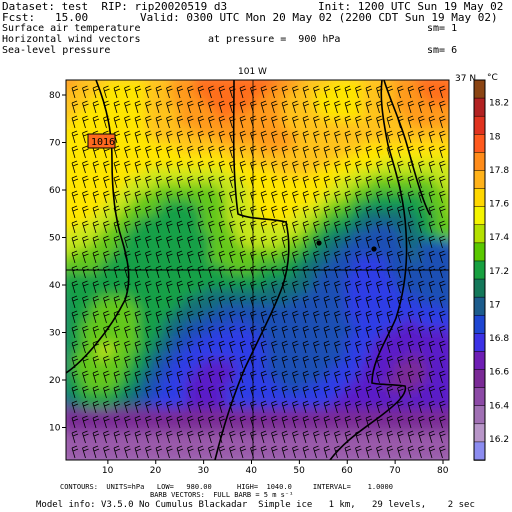 The height and width of the screenshot is (512, 512). What do you see at coordinates (499, 171) in the screenshot?
I see `colorbar-label: 17.8` at bounding box center [499, 171].